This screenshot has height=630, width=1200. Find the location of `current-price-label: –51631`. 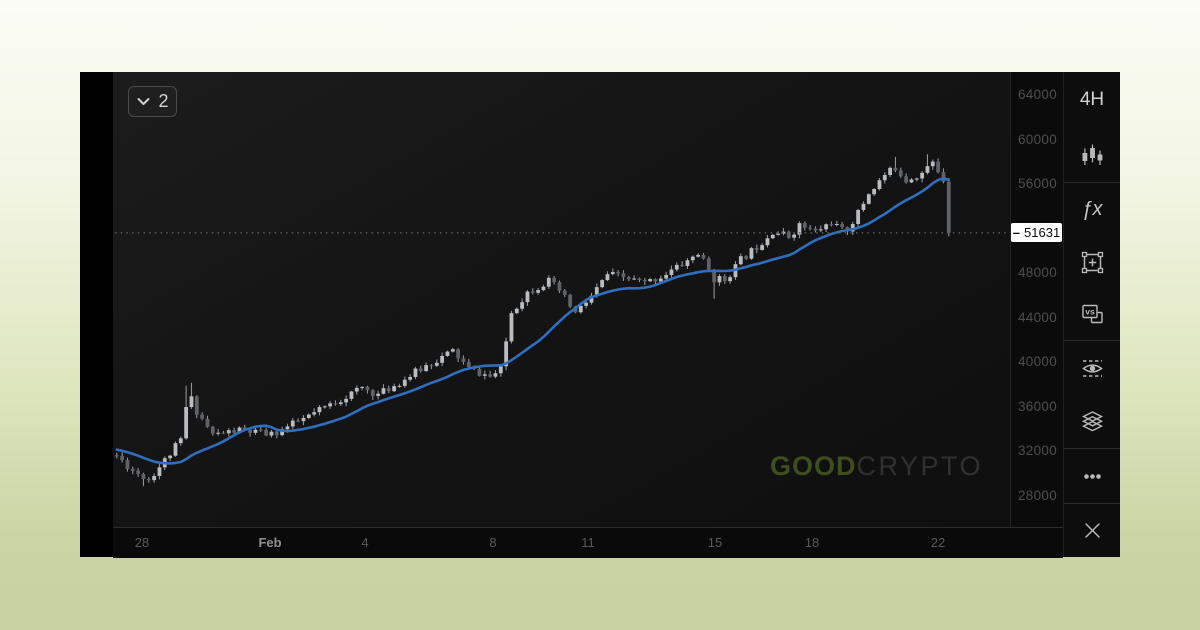

current-price-label: –51631 is located at coordinates (1036, 233).